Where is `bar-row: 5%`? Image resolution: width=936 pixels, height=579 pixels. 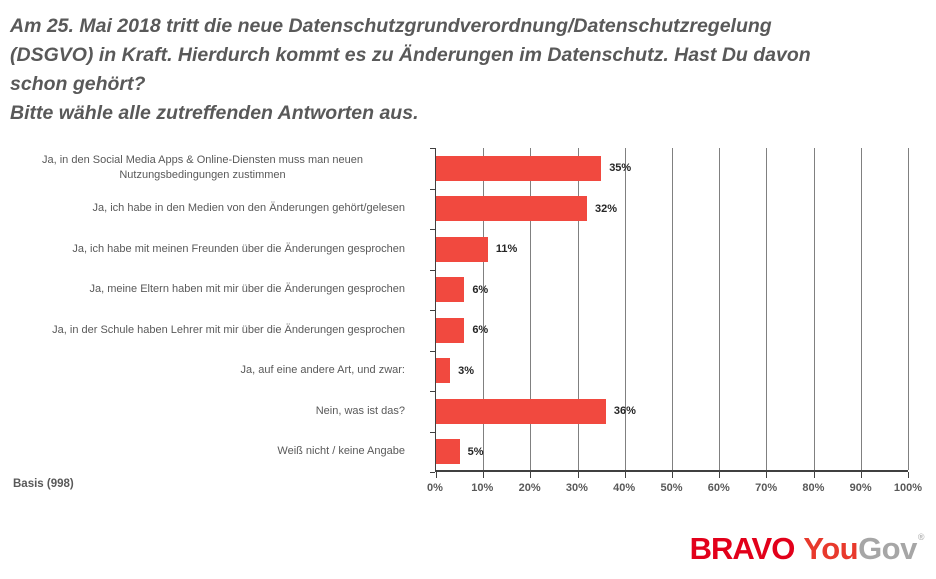
bar-row: 5% is located at coordinates (672, 452).